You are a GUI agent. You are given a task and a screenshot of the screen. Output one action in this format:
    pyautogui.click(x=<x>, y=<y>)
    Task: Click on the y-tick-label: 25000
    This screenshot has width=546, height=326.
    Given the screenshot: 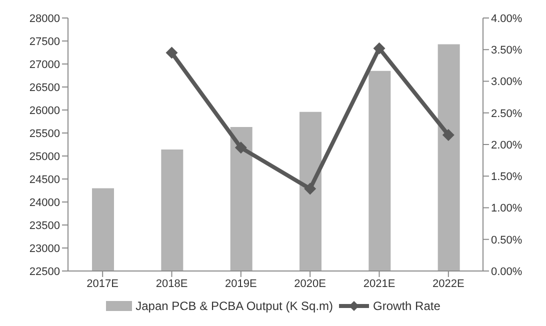 What is the action you would take?
    pyautogui.click(x=44, y=156)
    